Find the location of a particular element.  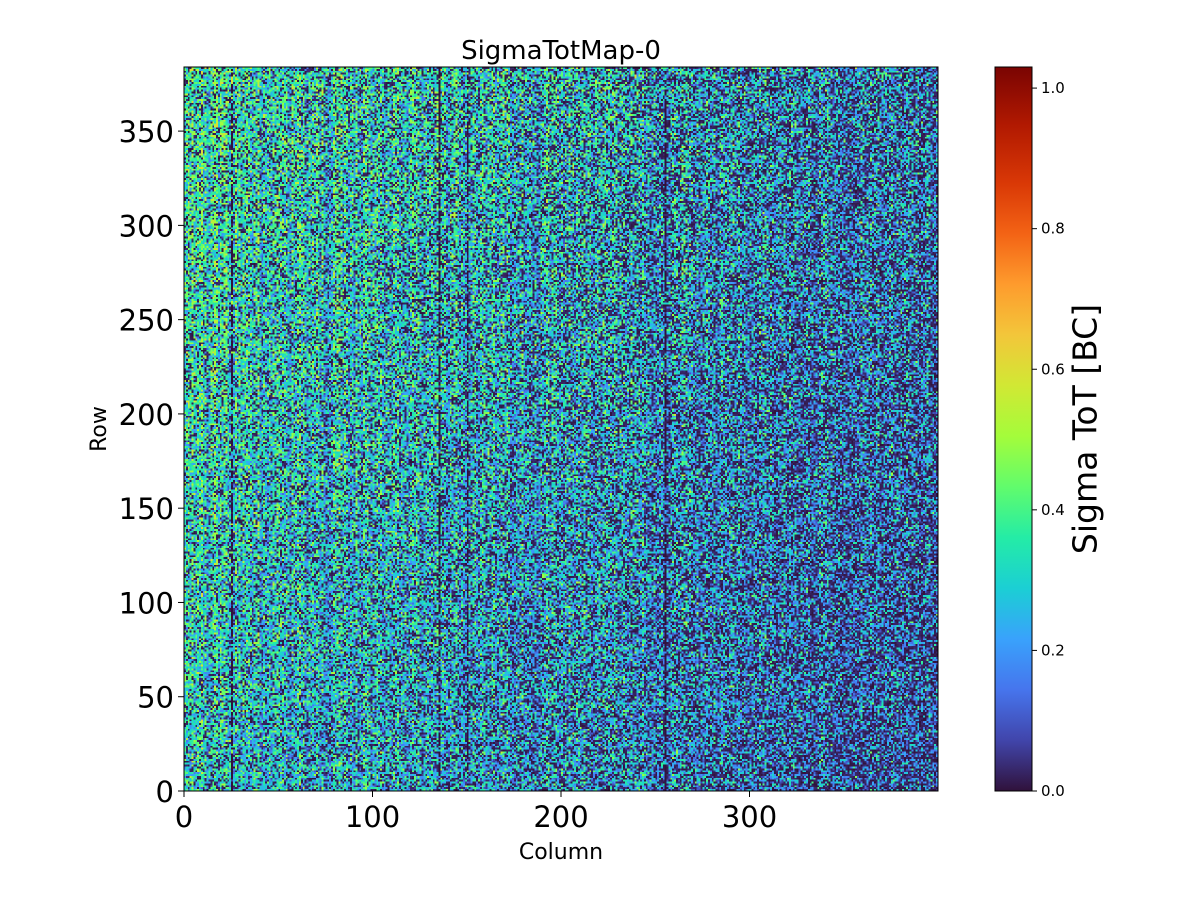

y-tick-label: 0 is located at coordinates (165, 792).